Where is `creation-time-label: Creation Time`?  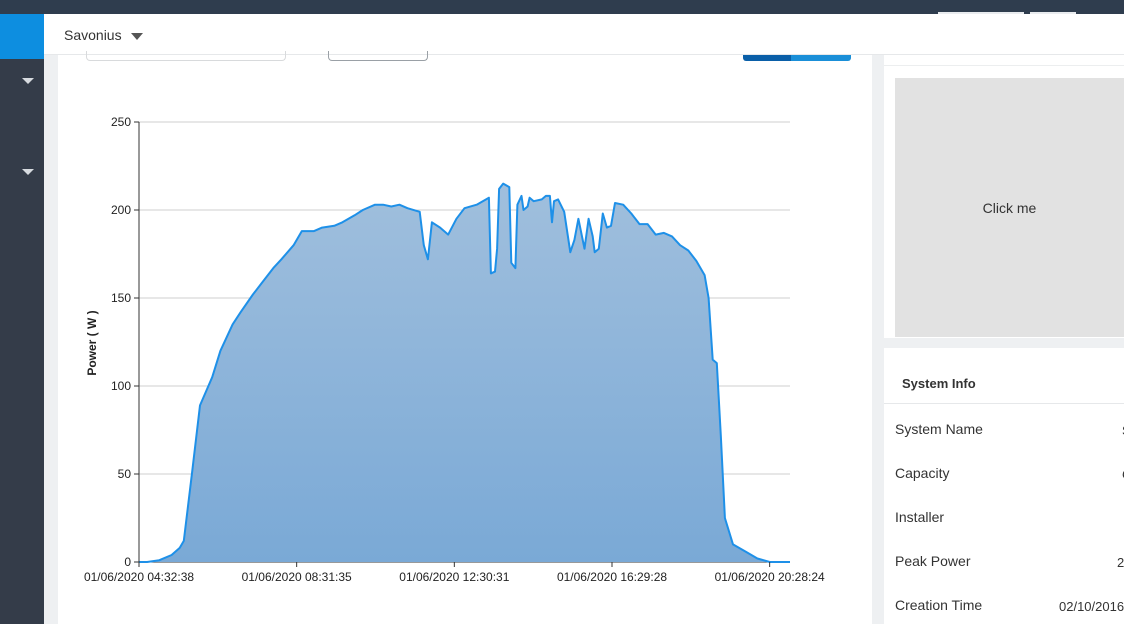 creation-time-label: Creation Time is located at coordinates (939, 605).